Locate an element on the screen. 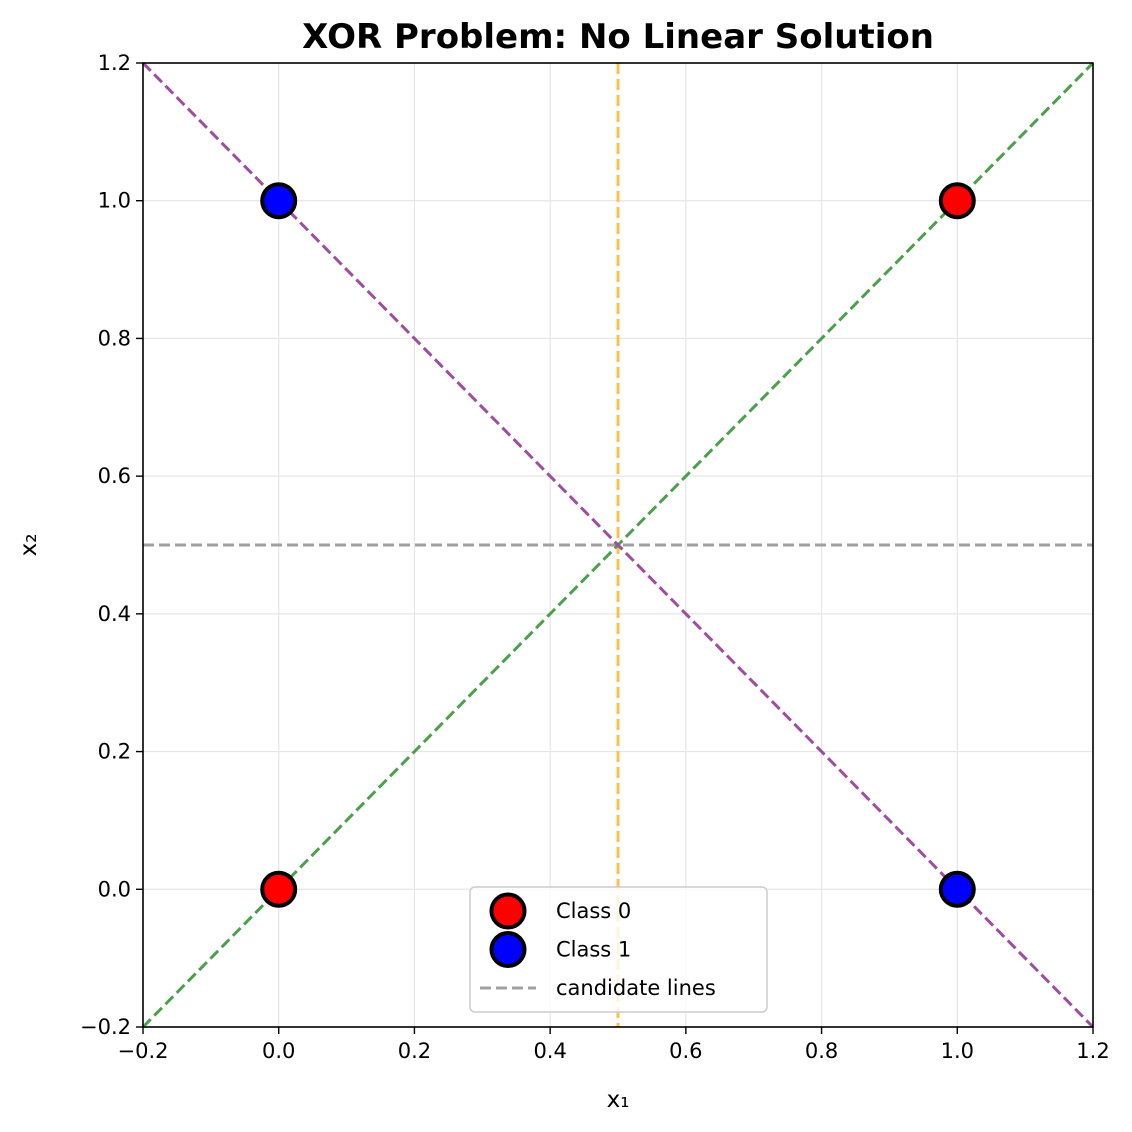 The image size is (1132, 1132). x-tick-label-7: 1.2 is located at coordinates (1092, 1051).